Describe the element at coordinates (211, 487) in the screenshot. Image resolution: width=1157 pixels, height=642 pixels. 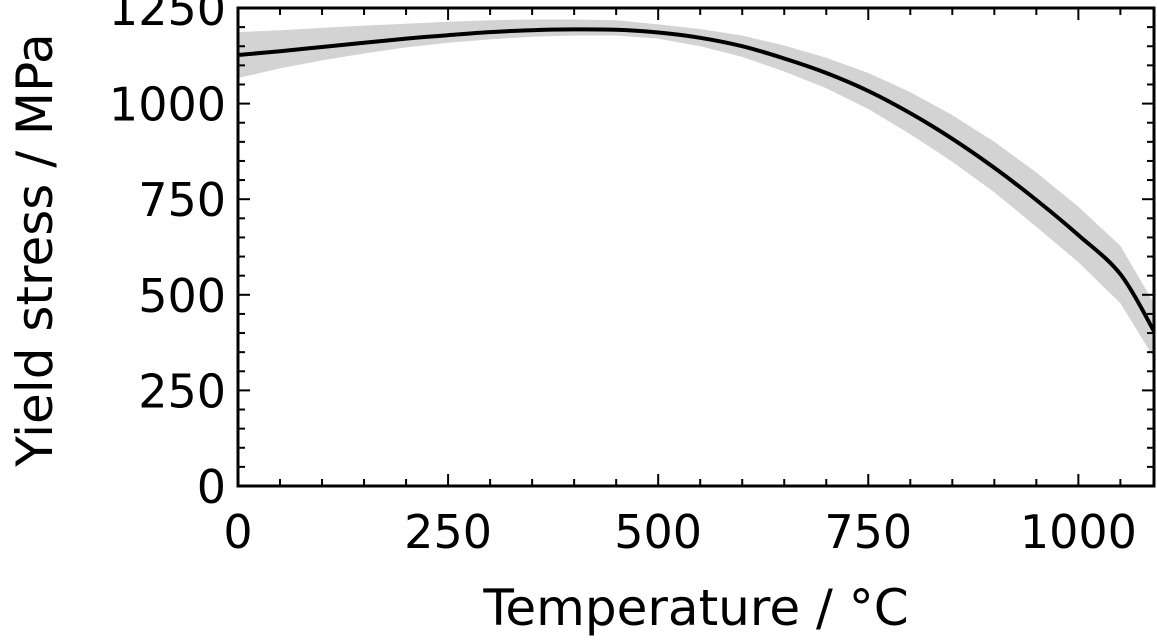
I see `y-tick-label: 0` at that location.